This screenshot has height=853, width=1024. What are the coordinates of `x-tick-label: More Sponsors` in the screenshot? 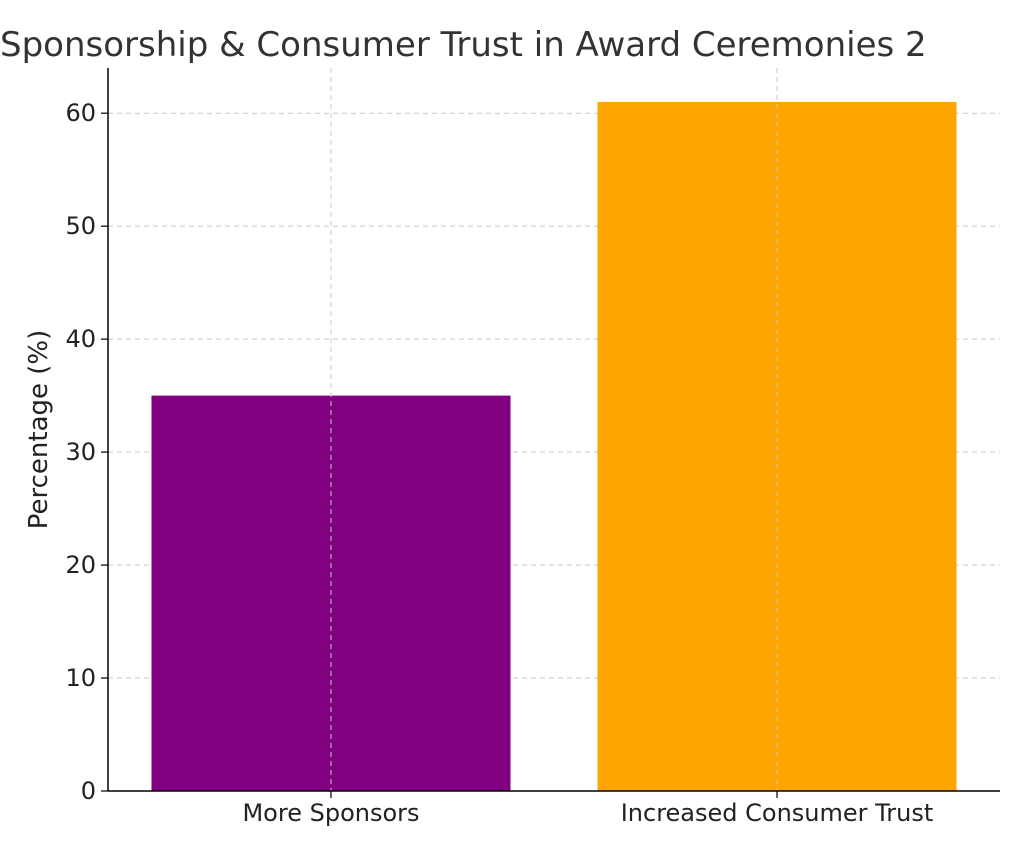 It's located at (330, 813).